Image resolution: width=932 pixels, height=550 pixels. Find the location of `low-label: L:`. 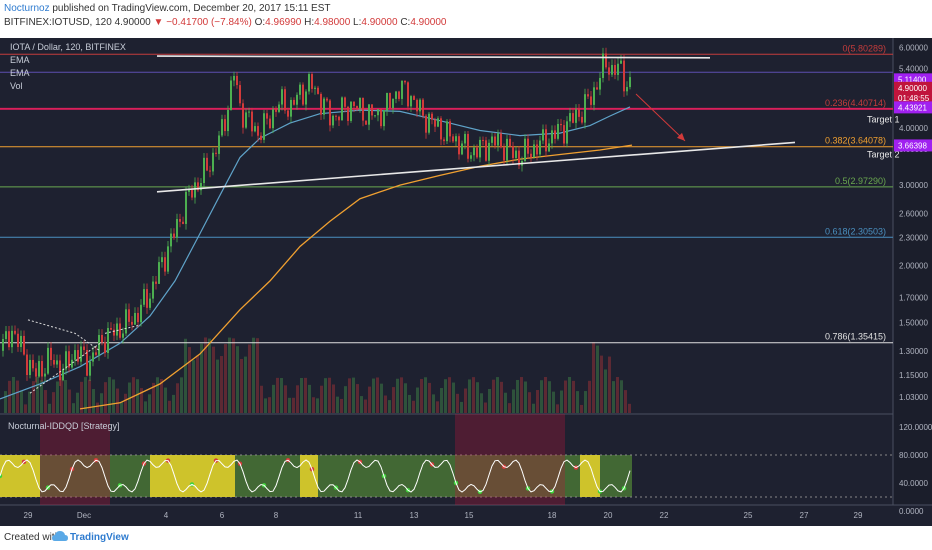

low-label: L: is located at coordinates (357, 22).